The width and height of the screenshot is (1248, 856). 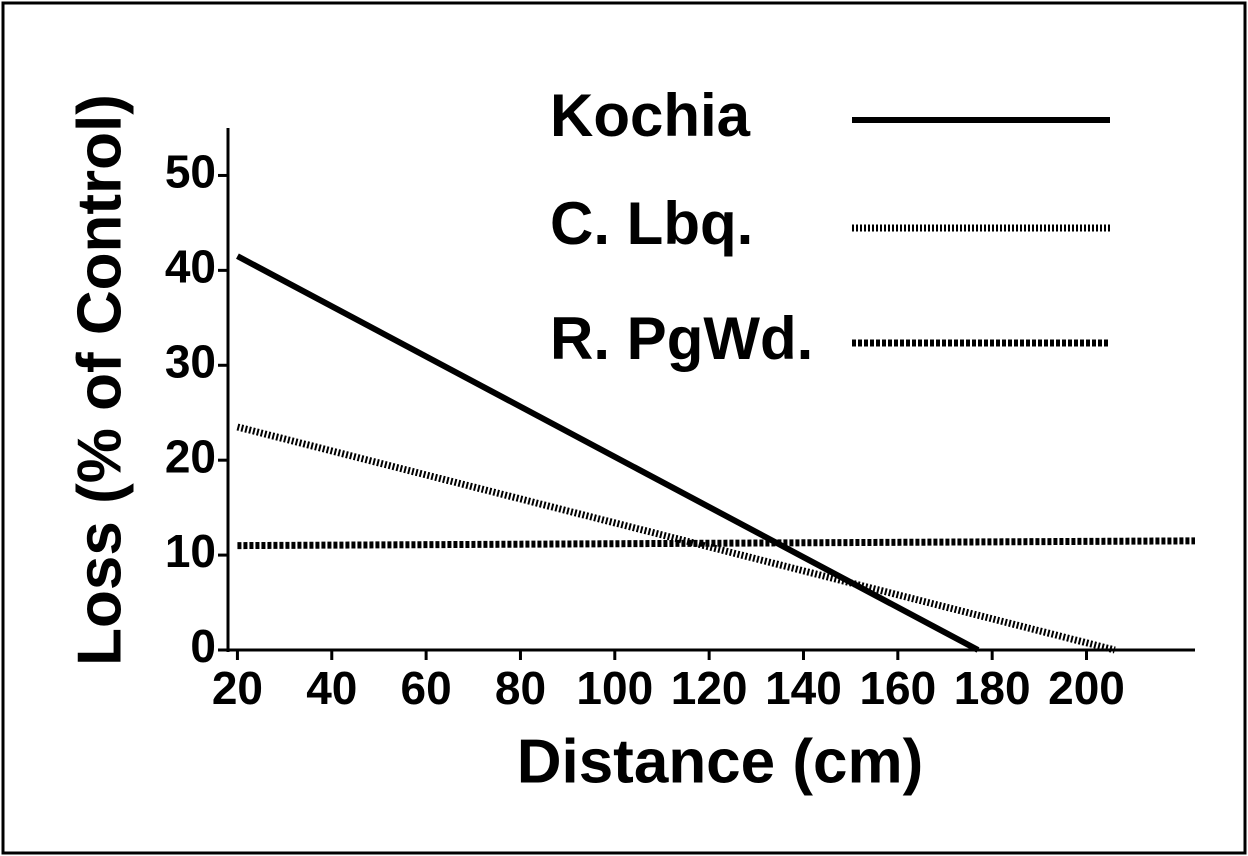 What do you see at coordinates (716, 543) in the screenshot?
I see `series-line` at bounding box center [716, 543].